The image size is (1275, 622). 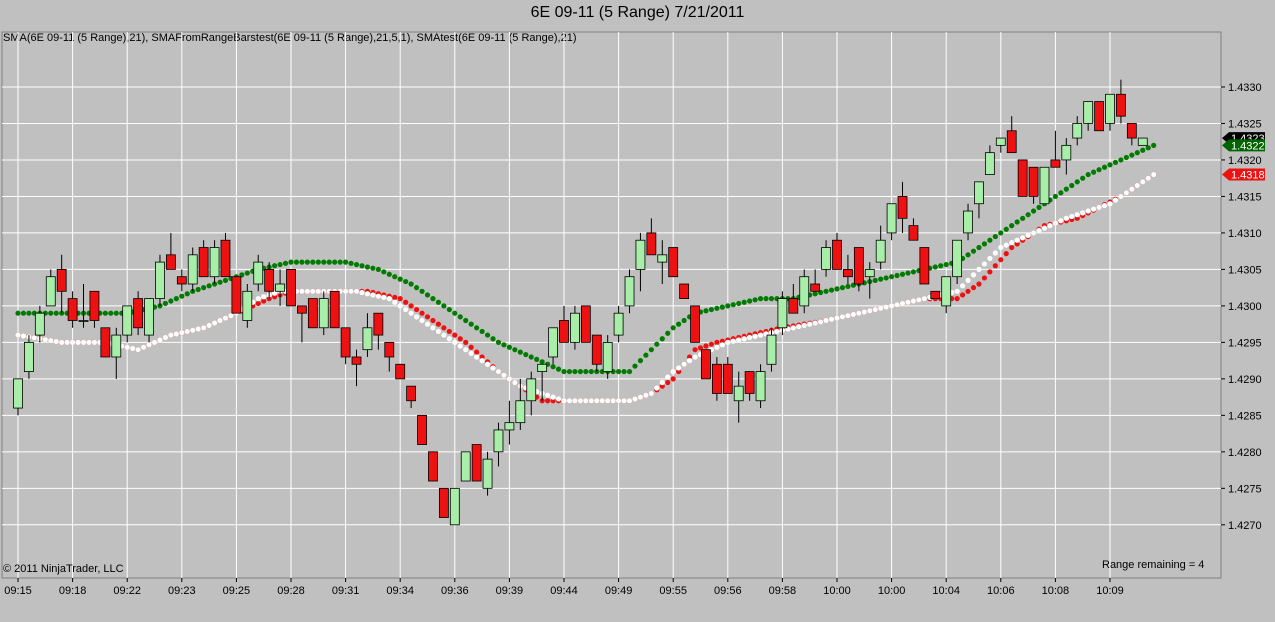 What do you see at coordinates (1243, 174) in the screenshot?
I see `price-marker-box` at bounding box center [1243, 174].